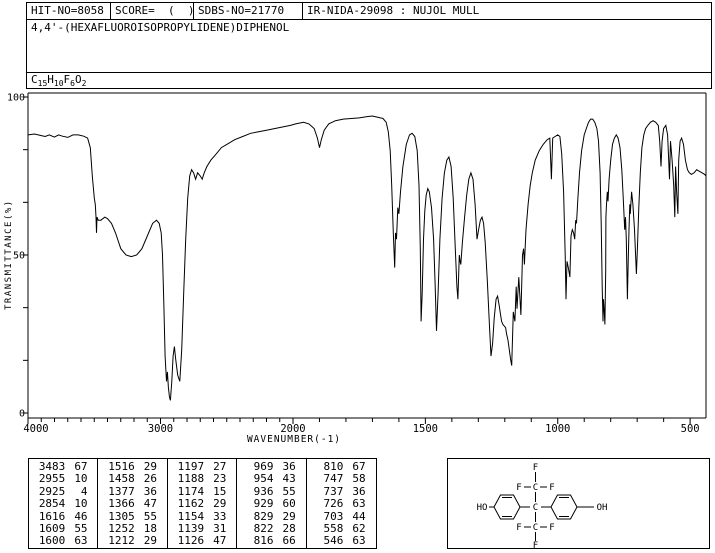 The width and height of the screenshot is (715, 553). Describe the element at coordinates (132, 479) in the screenshot. I see `peak-row: 1458 26` at that location.